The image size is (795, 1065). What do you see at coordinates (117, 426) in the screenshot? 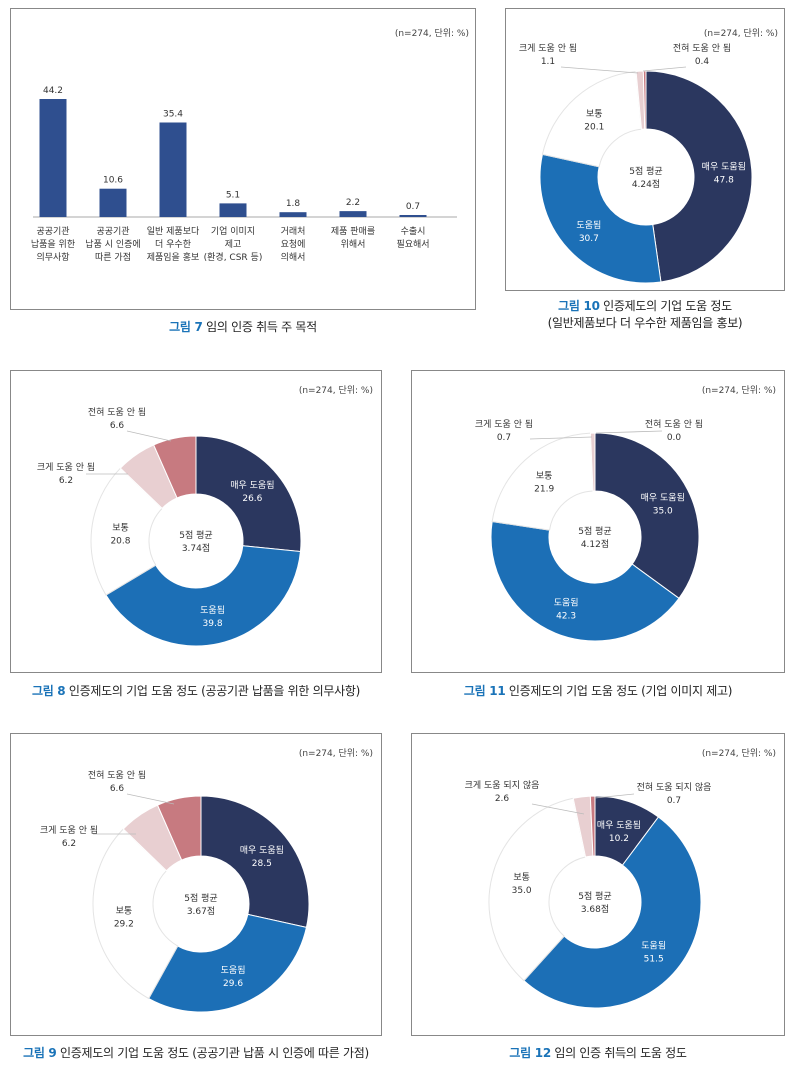
I see `fig8-value-not-at_all: 6.6` at bounding box center [117, 426].